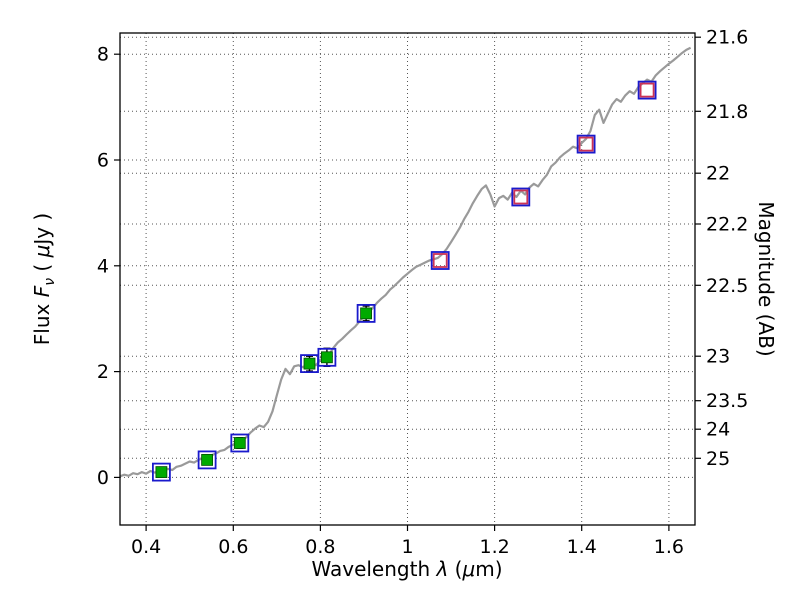  I want to click on y-axis-left-label: Flux Fν ( μJy ), so click(44, 279).